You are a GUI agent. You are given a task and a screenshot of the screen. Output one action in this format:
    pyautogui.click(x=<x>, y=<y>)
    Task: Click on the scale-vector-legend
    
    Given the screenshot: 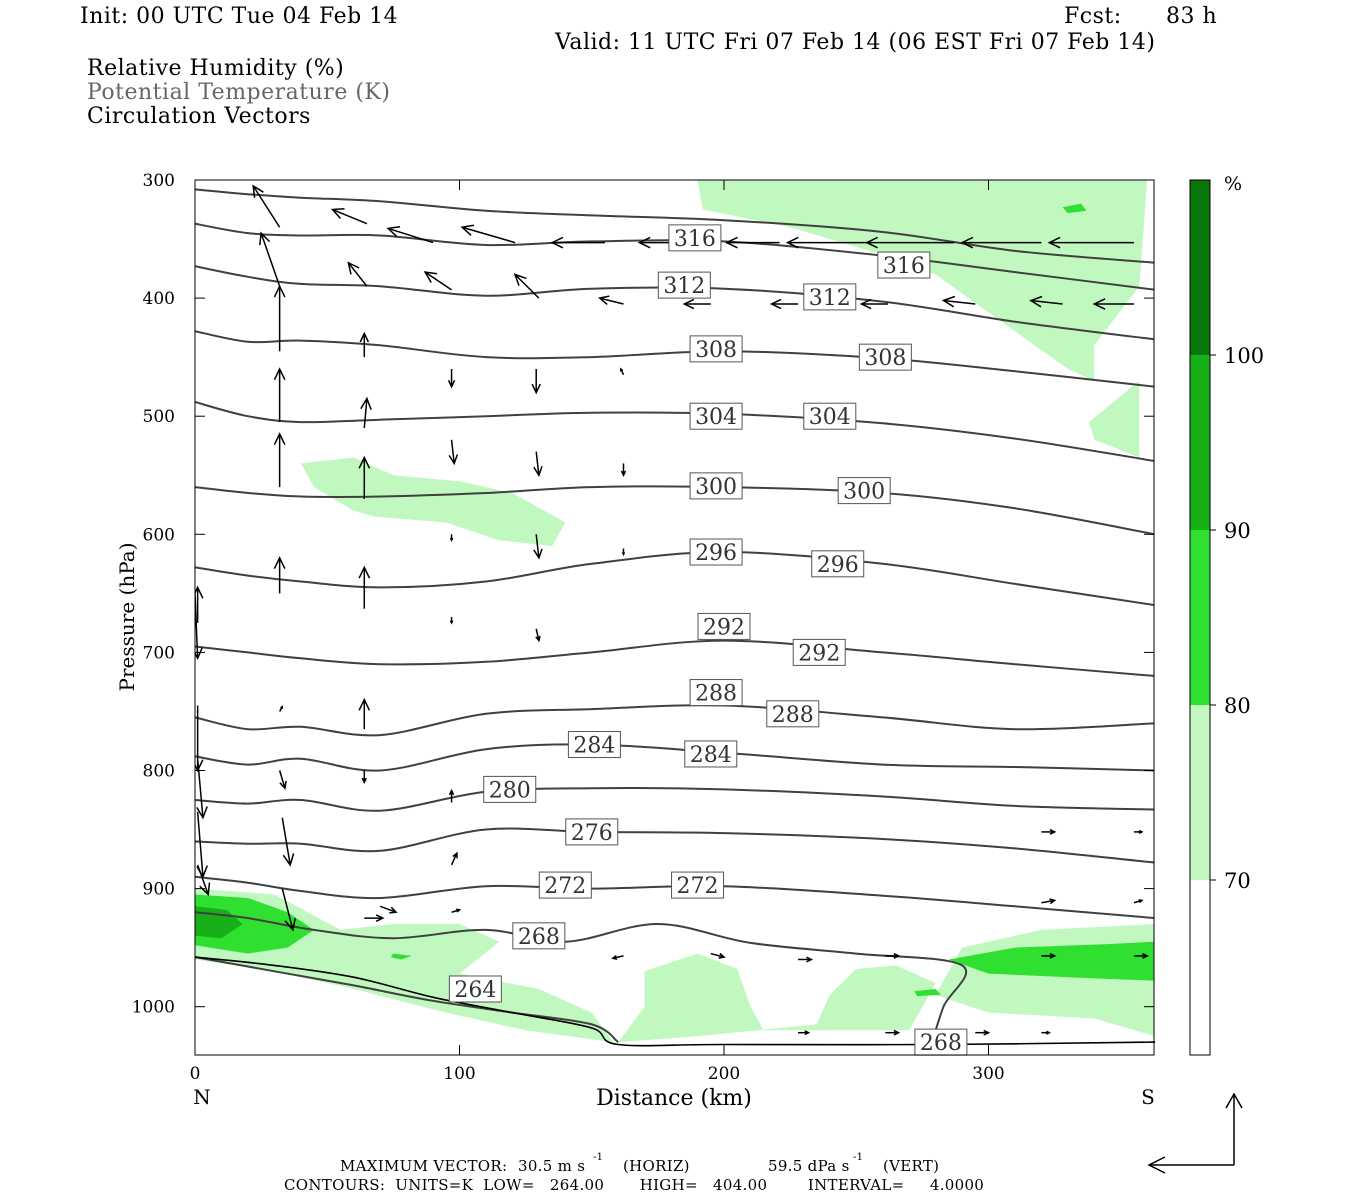 What is the action you would take?
    pyautogui.click(x=1195, y=1133)
    